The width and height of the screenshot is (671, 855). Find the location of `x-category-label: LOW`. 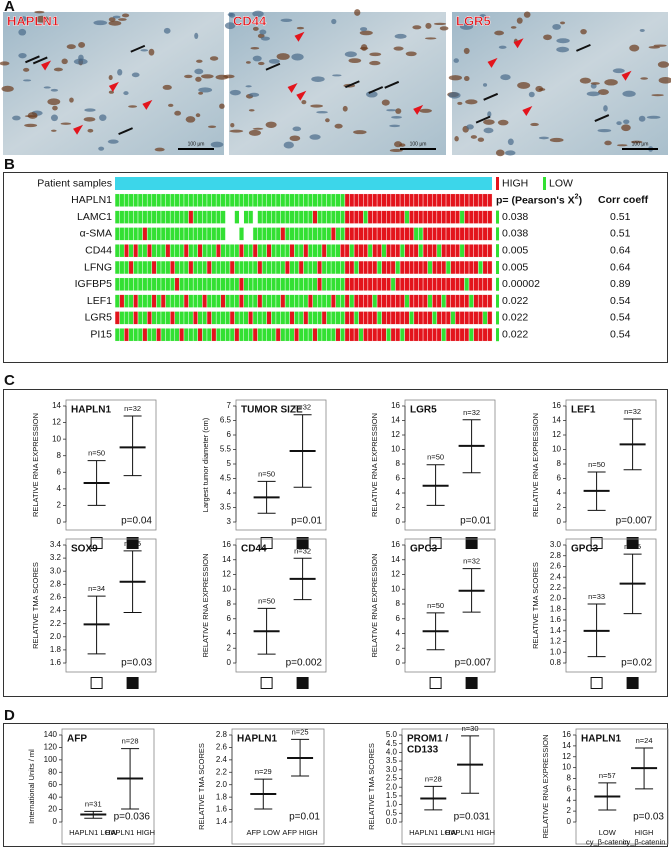

x-category-label: LOW is located at coordinates (608, 832).